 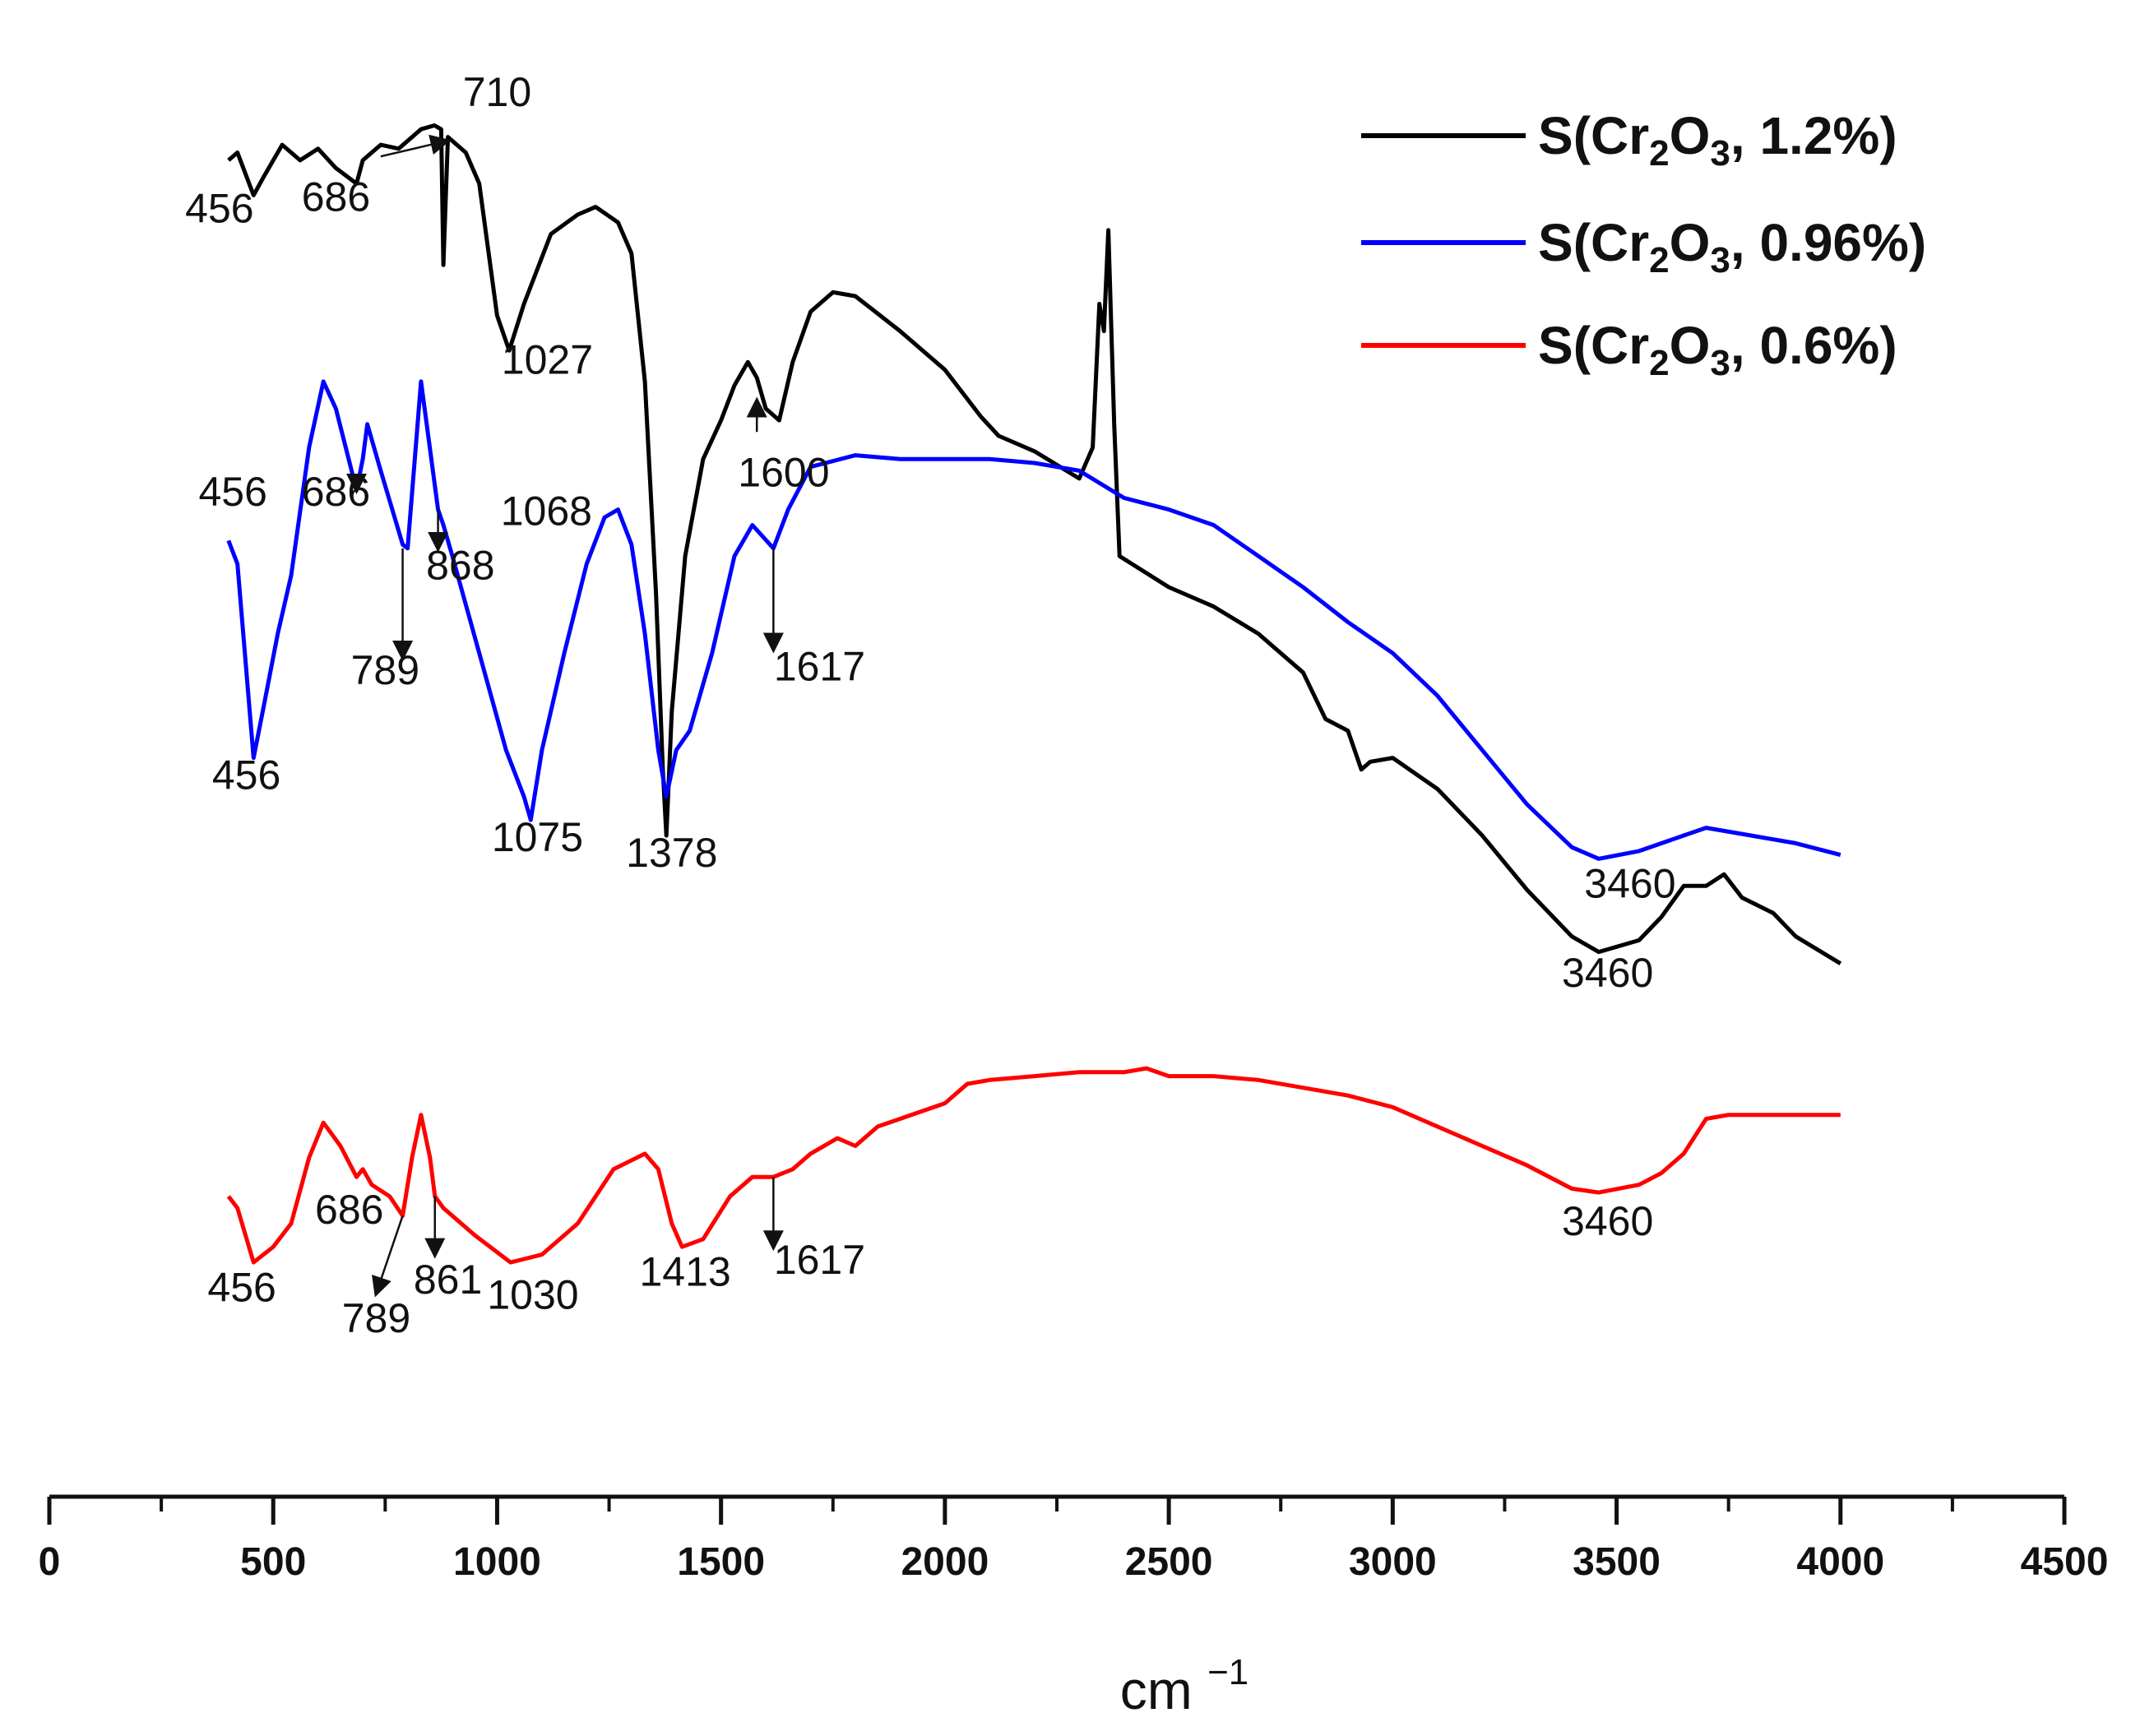 I want to click on peak-label: 1600, so click(x=783, y=472).